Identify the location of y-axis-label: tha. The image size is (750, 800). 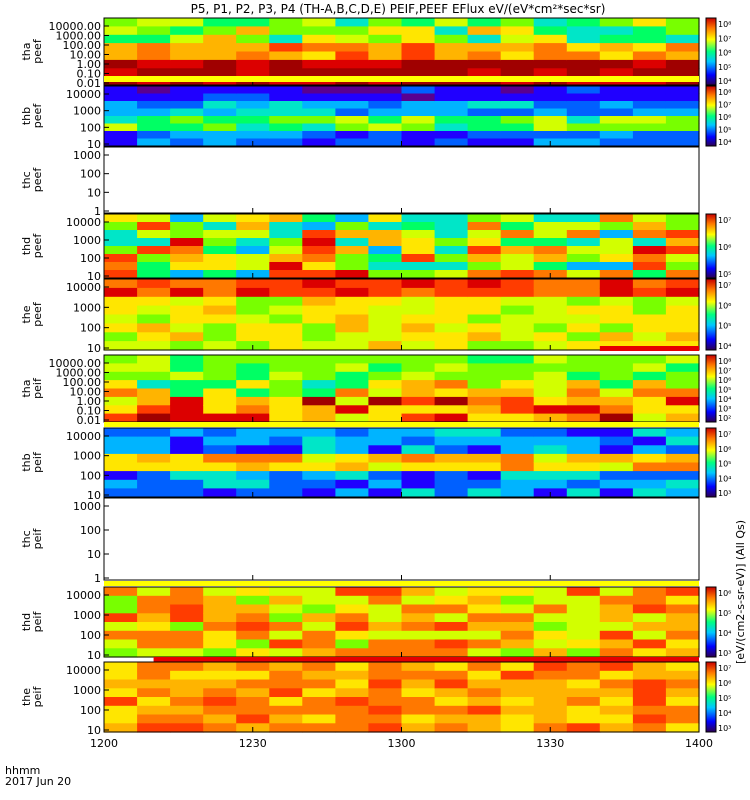
(26, 388).